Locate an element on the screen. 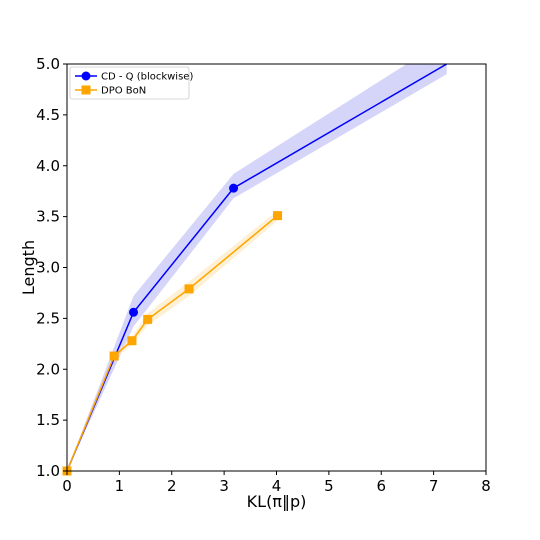 This screenshot has height=540, width=540. y-tick-label: 2.5 is located at coordinates (48, 318).